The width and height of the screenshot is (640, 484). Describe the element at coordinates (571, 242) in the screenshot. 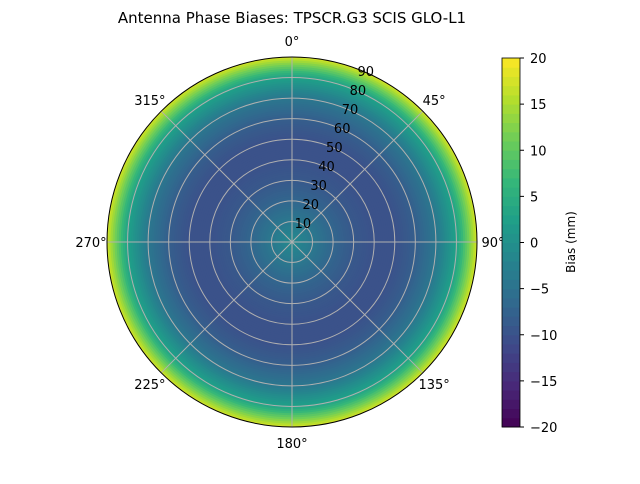

I see `colorbar-label: Bias (mm)` at that location.